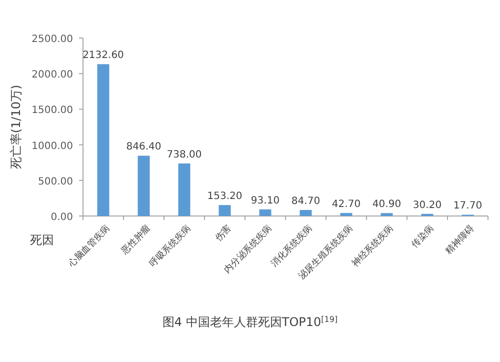 This screenshot has height=362, width=500. Describe the element at coordinates (422, 236) in the screenshot. I see `x-tick-label: 传染病` at that location.